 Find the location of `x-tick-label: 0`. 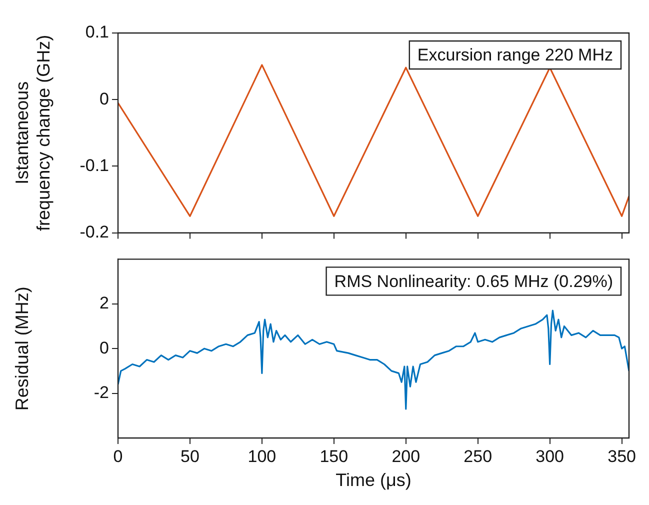

x-tick-label: 0 is located at coordinates (118, 456).